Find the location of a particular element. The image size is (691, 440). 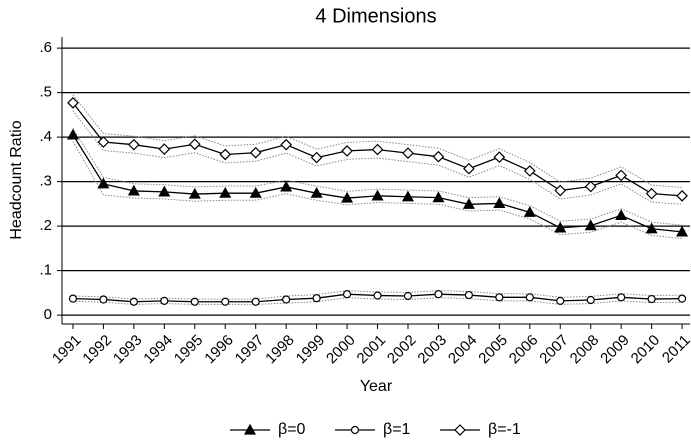

x-tick-label: 2011 is located at coordinates (675, 349).